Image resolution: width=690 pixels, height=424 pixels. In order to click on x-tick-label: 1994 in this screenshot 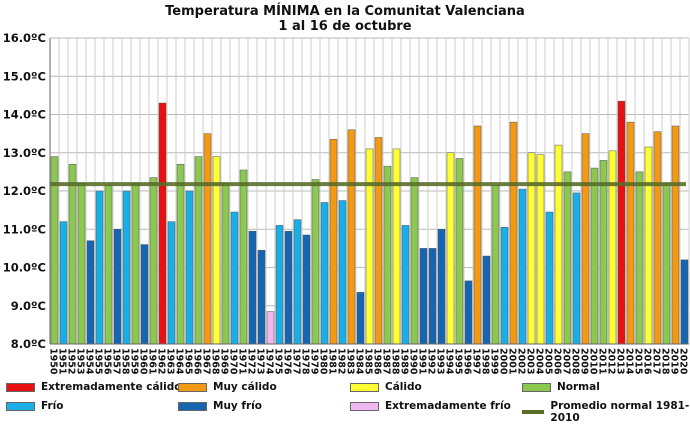, I will do `click(449, 361)`.